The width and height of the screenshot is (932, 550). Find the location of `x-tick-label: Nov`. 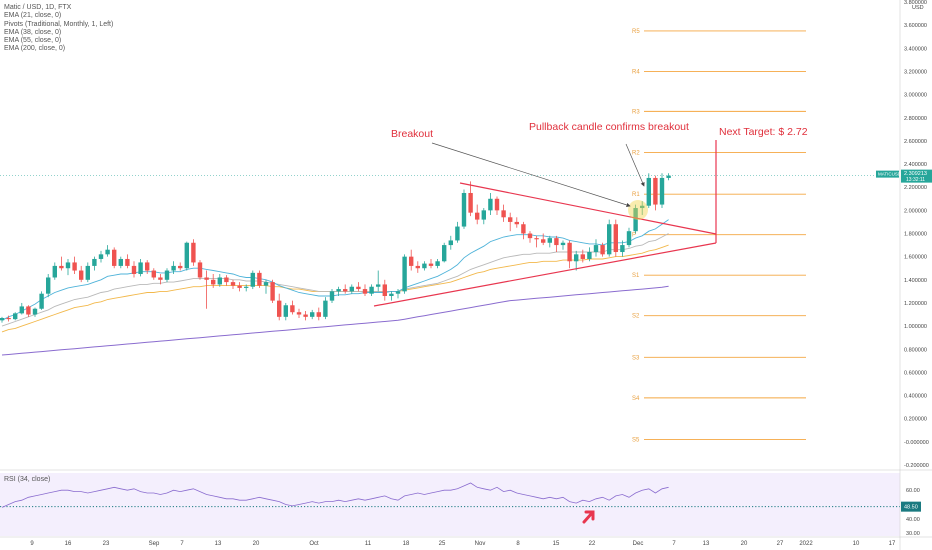

x-tick-label: Nov is located at coordinates (480, 544).